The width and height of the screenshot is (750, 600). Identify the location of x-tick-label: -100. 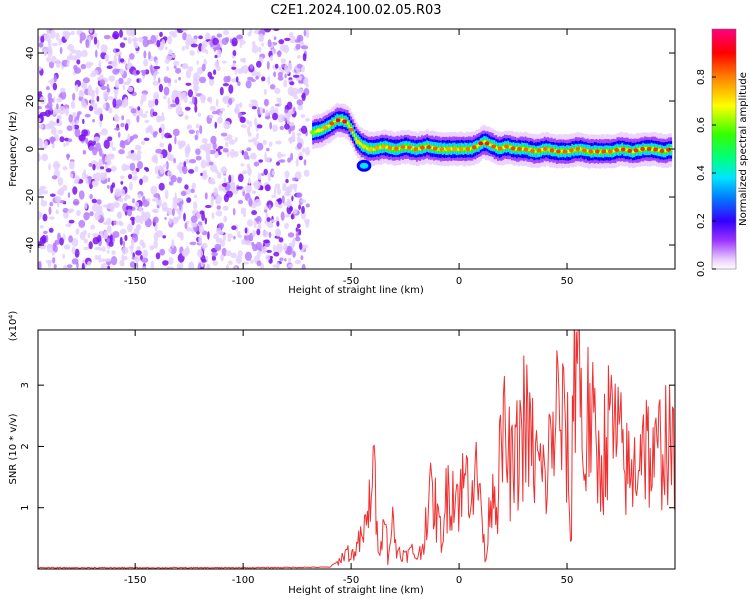
(243, 580).